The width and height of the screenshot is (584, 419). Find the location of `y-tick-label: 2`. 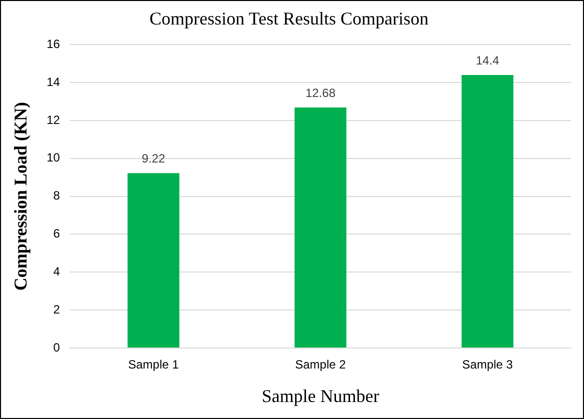

y-tick-label: 2 is located at coordinates (56, 309).